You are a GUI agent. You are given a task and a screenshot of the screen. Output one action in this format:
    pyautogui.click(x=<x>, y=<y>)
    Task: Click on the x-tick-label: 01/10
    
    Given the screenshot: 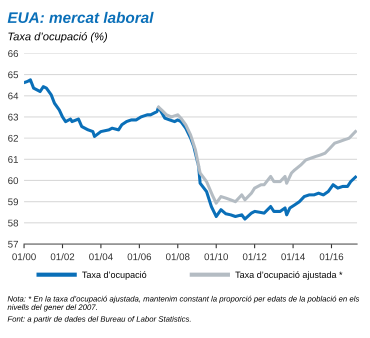 What is the action you would take?
    pyautogui.click(x=216, y=256)
    